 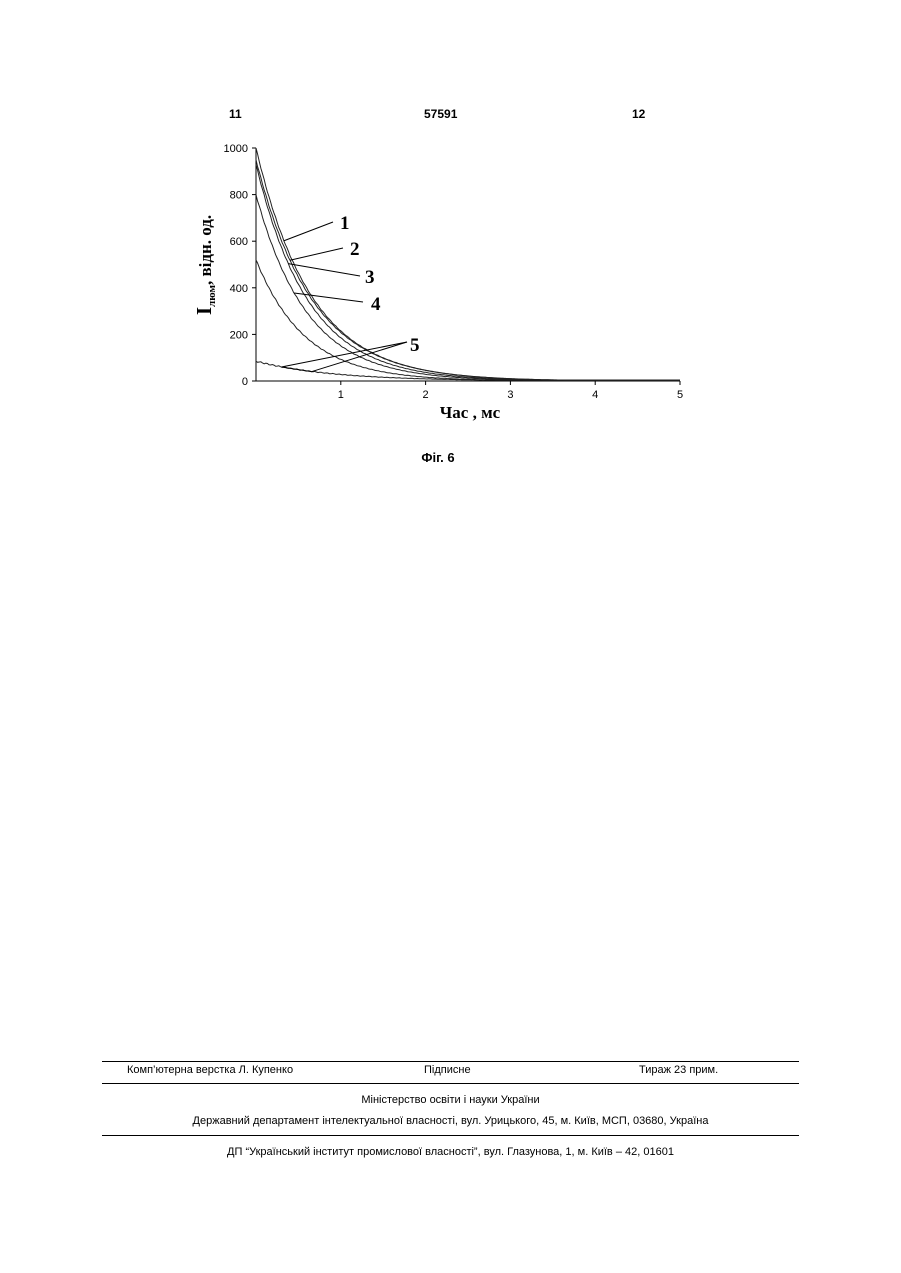 I want to click on footer-rule-top, so click(x=450, y=1061).